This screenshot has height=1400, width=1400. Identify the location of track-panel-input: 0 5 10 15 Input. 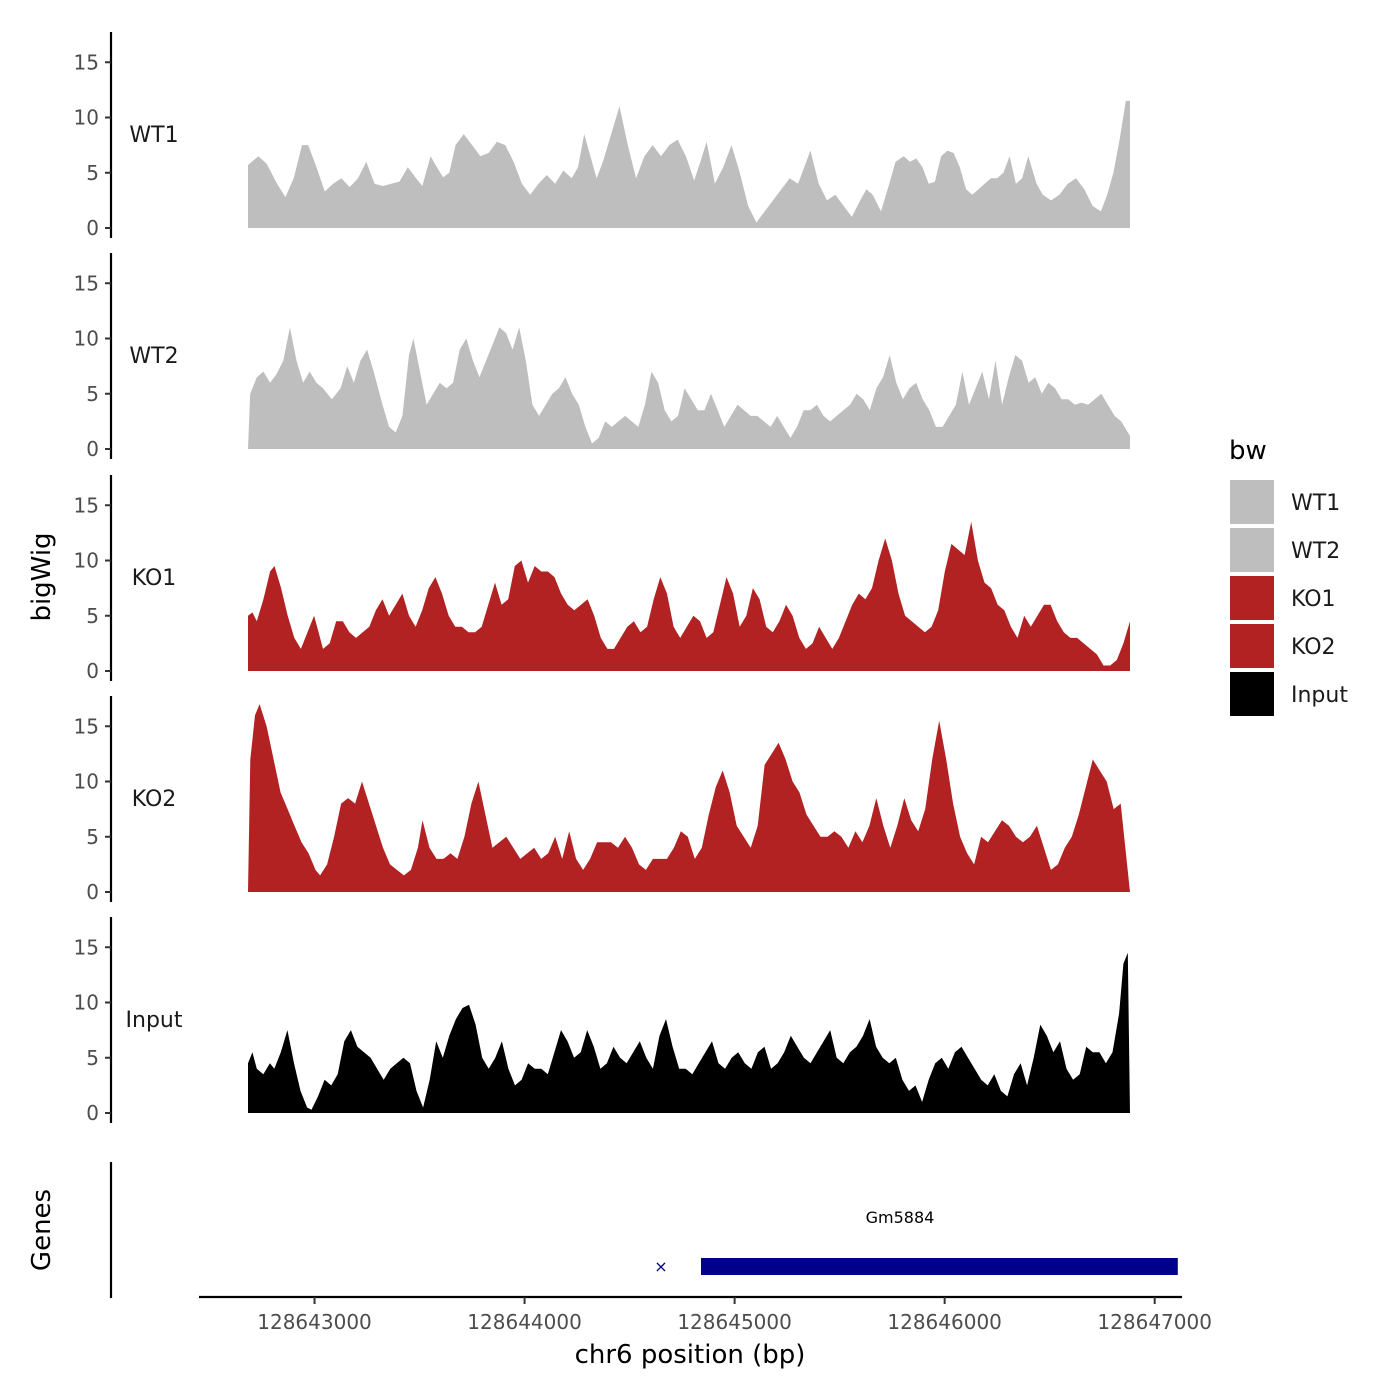
(602, 1021).